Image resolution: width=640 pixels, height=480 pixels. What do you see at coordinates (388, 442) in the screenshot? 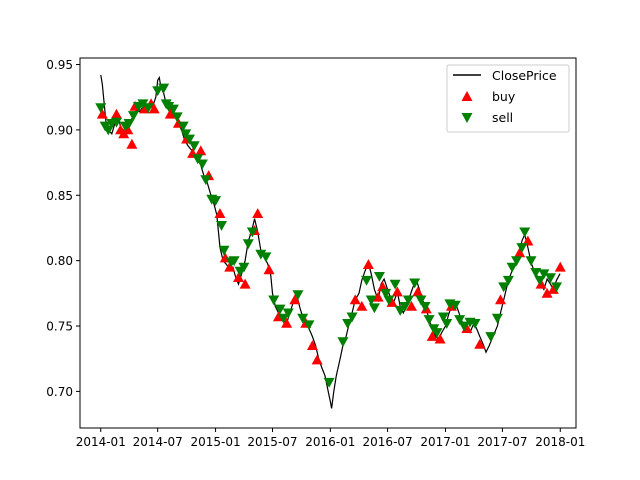
I see `x-tick-label: 2016-07` at bounding box center [388, 442].